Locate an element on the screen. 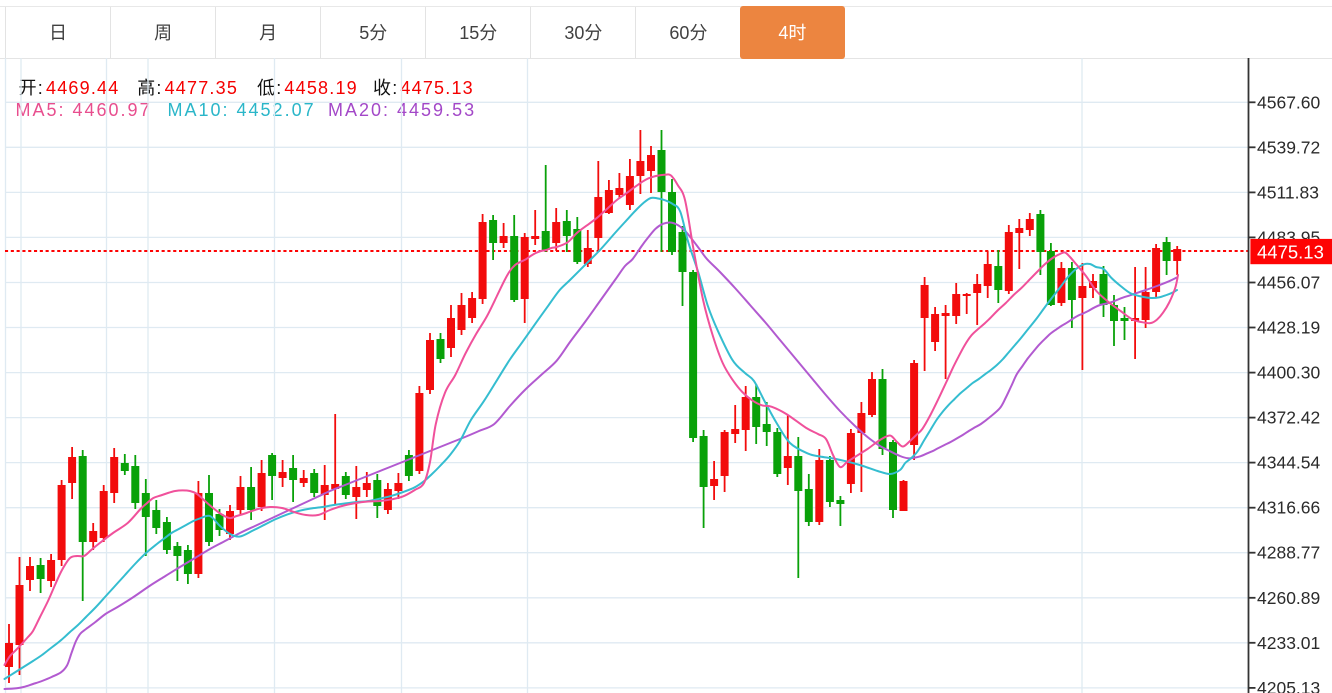 The height and width of the screenshot is (693, 1332). svg-text: 4539.72 is located at coordinates (1288, 147).